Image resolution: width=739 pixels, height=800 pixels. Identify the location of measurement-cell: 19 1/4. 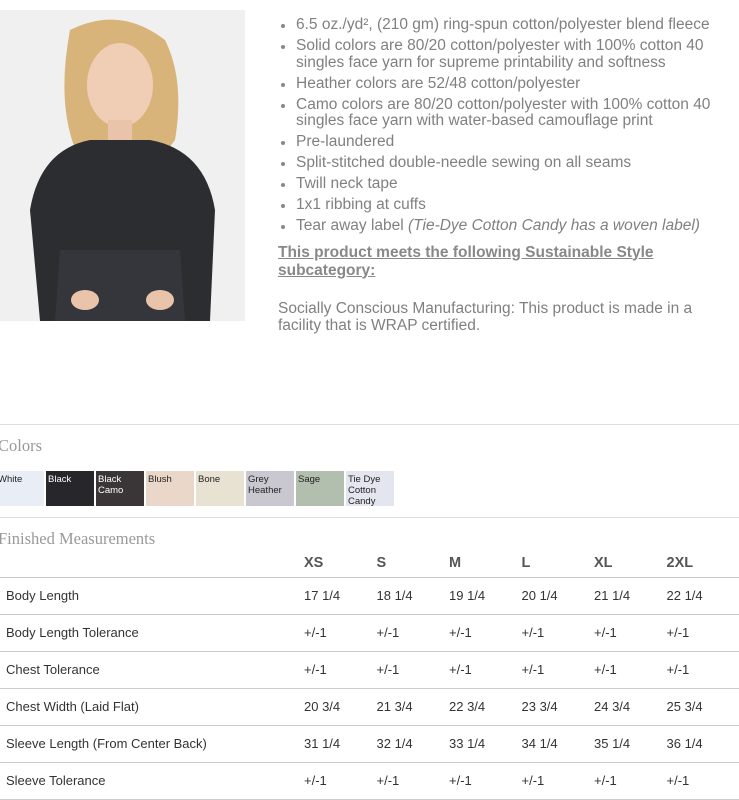
(485, 595).